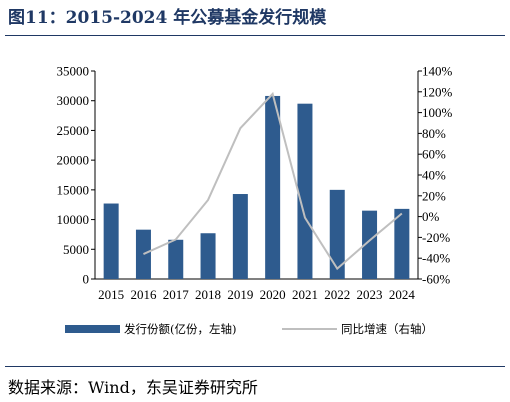 The width and height of the screenshot is (510, 402). What do you see at coordinates (437, 71) in the screenshot?
I see `right-tick-label: 140%` at bounding box center [437, 71].